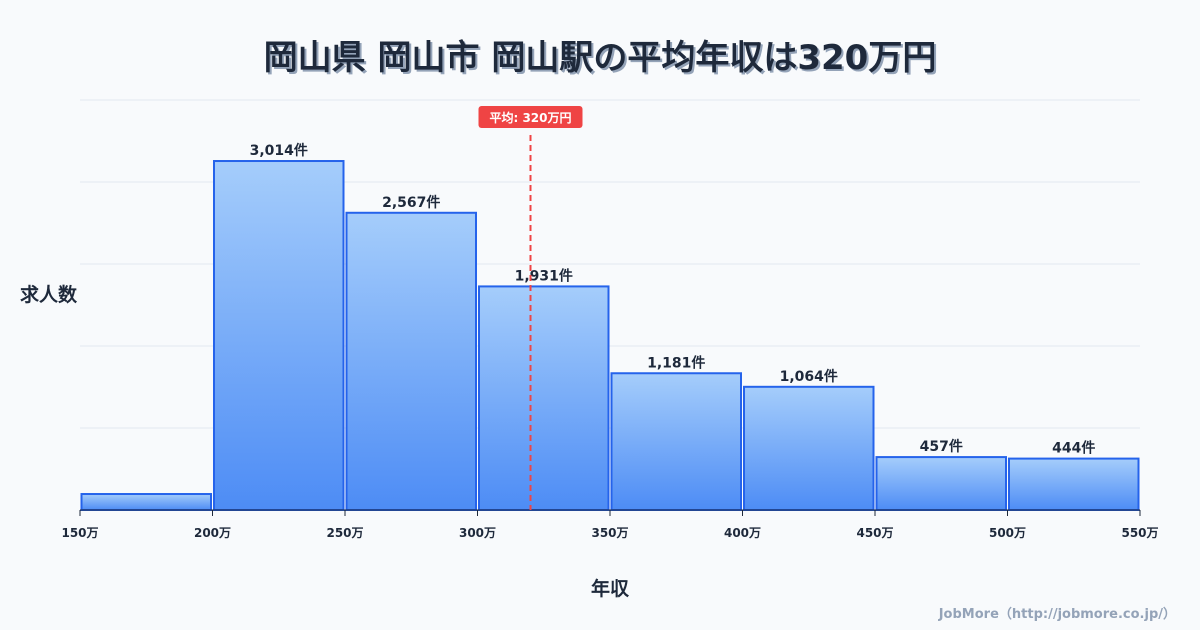 Image resolution: width=1200 pixels, height=630 pixels. I want to click on x-tick-label: 550万, so click(1139, 533).